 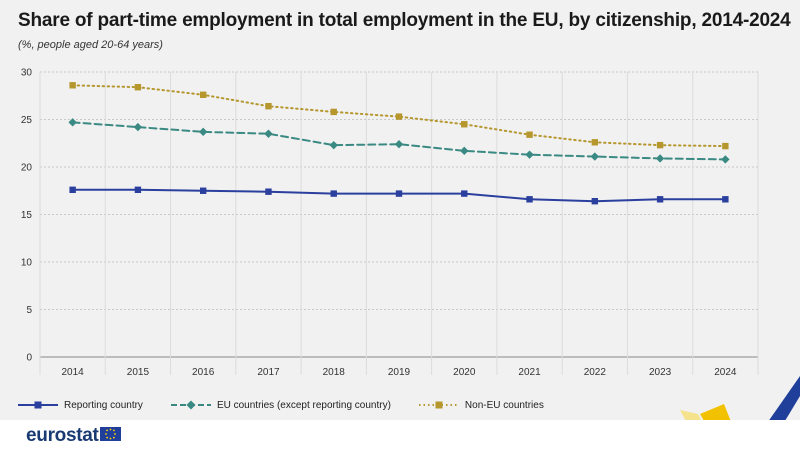 What do you see at coordinates (334, 372) in the screenshot?
I see `x-tick-label: 2018` at bounding box center [334, 372].